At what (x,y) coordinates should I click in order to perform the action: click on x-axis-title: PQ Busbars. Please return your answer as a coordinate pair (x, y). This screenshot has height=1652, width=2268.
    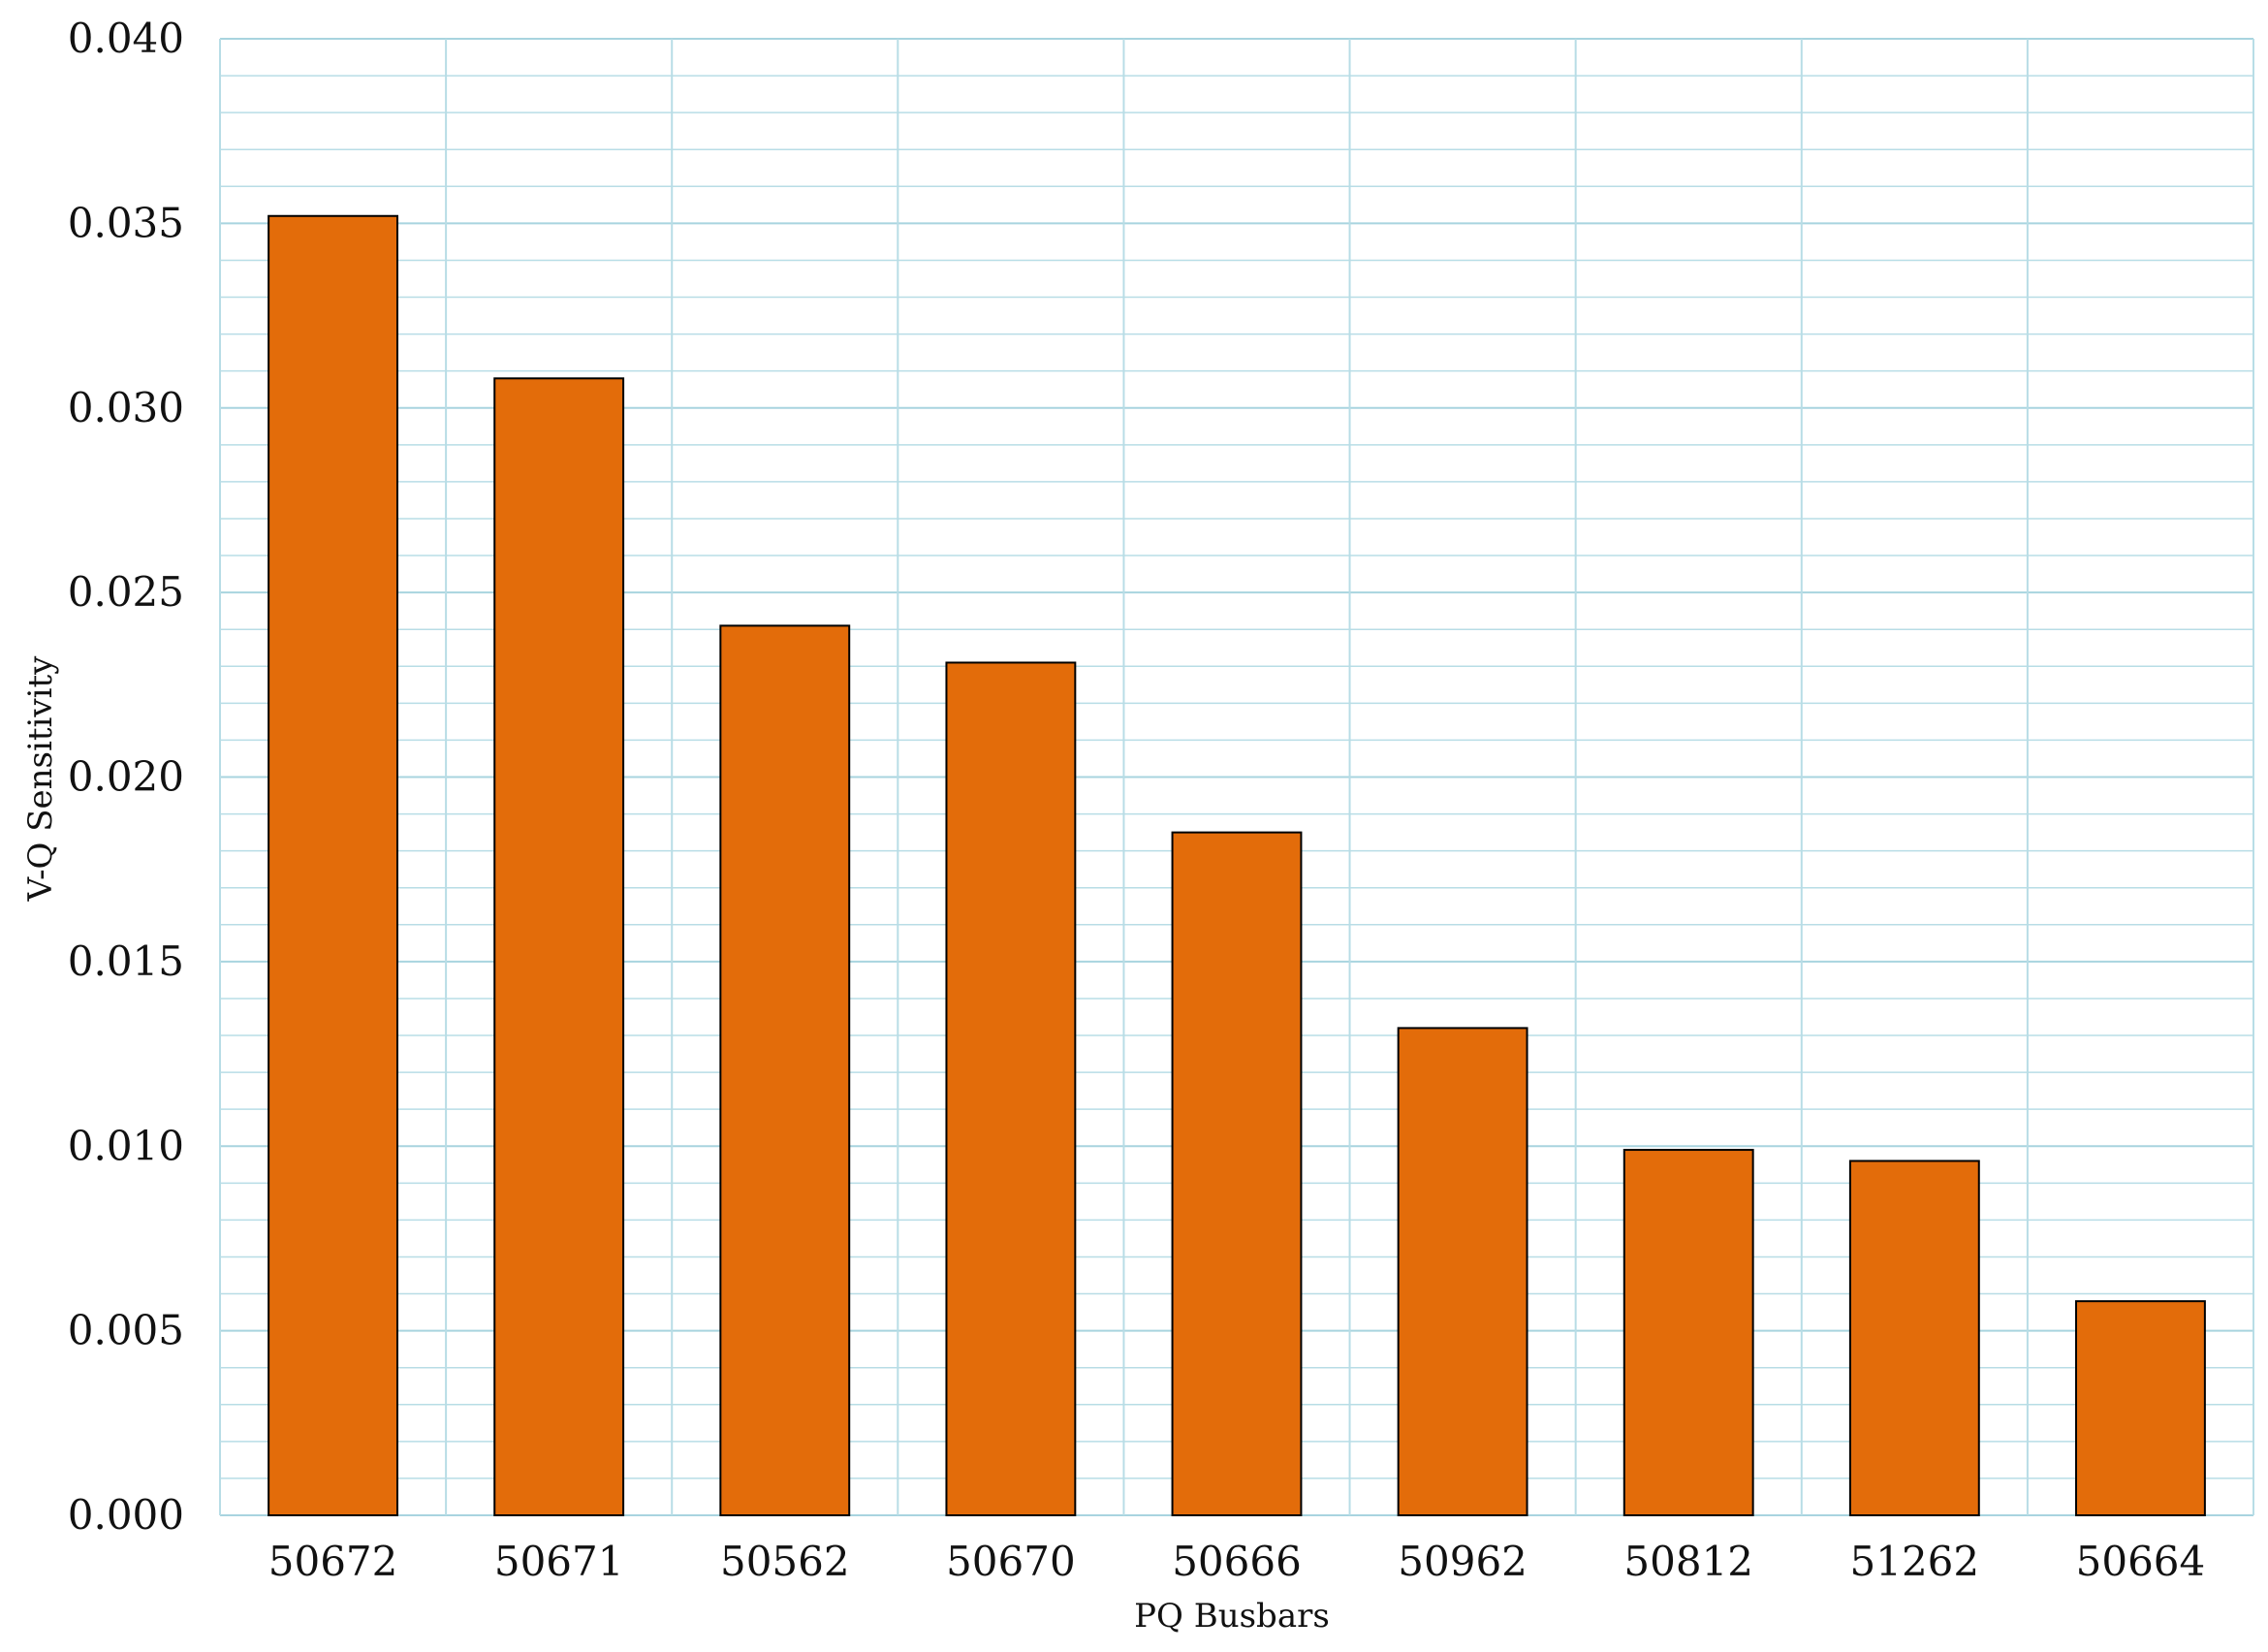
    Looking at the image, I should click on (1232, 1616).